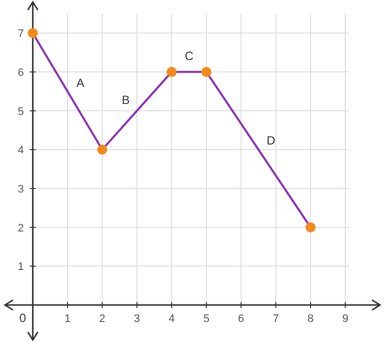 The width and height of the screenshot is (385, 341). What do you see at coordinates (80, 83) in the screenshot?
I see `annotation: A` at bounding box center [80, 83].